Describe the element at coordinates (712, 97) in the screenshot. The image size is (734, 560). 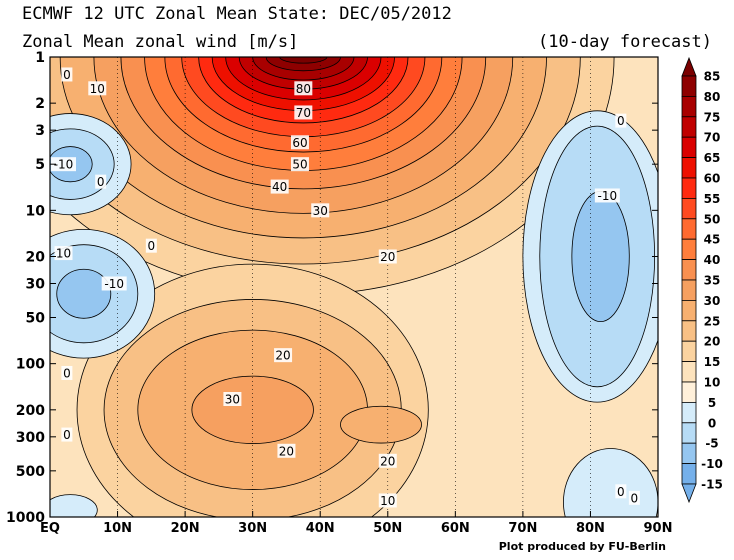
I see `colorbar-label-1: 80` at that location.